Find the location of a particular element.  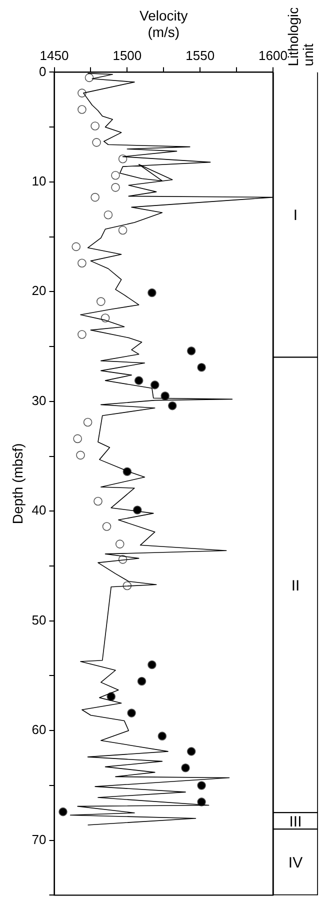

series-label: IV is located at coordinates (295, 863).